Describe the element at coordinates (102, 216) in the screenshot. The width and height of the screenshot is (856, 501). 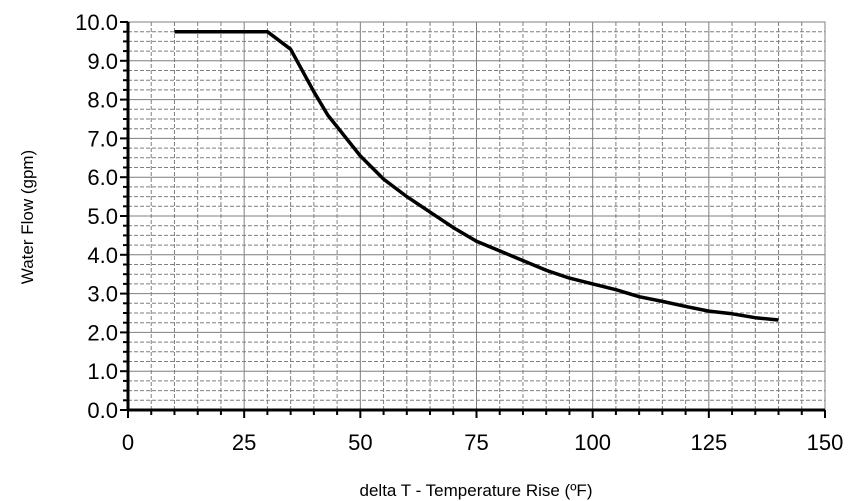
I see `y-tick-label: 5.0` at that location.